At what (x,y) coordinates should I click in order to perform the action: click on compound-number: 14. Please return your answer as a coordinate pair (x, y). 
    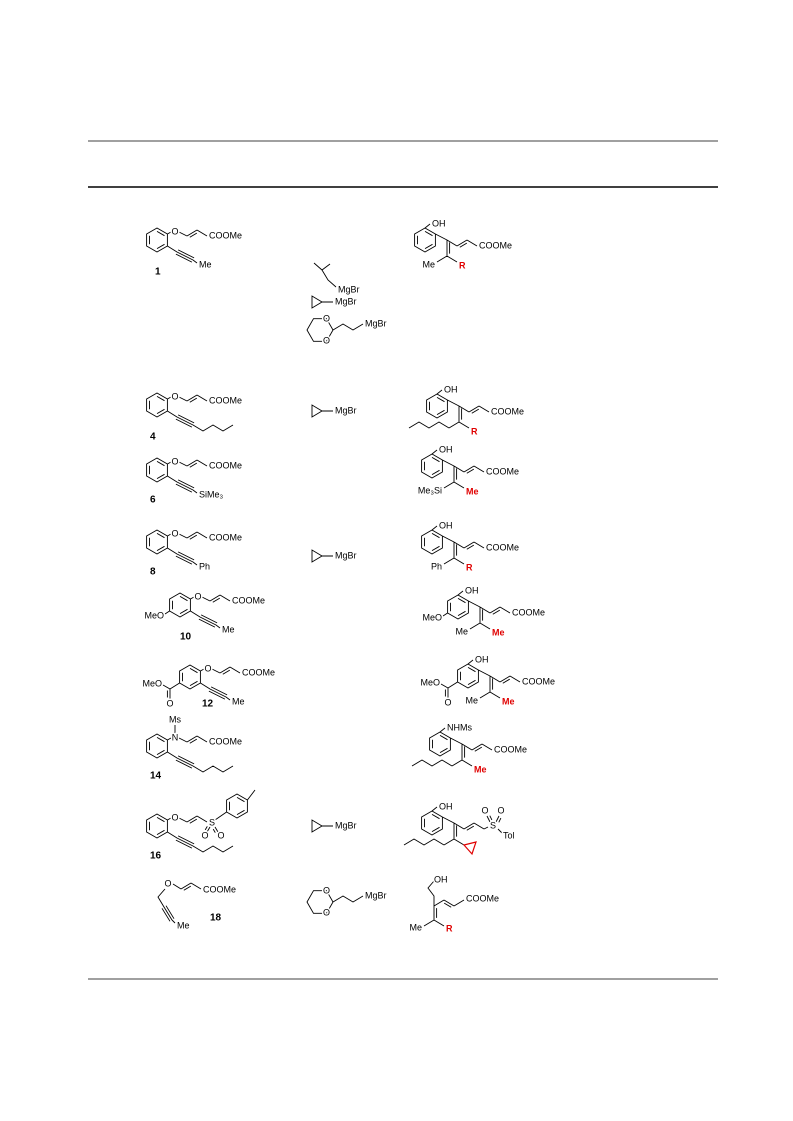
    Looking at the image, I should click on (156, 776).